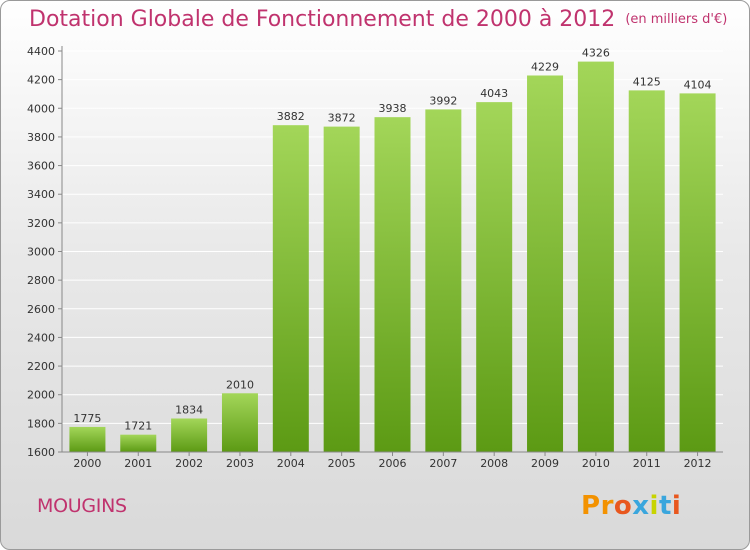 The height and width of the screenshot is (550, 750). Describe the element at coordinates (647, 81) in the screenshot. I see `value-label-2011: 4125` at that location.